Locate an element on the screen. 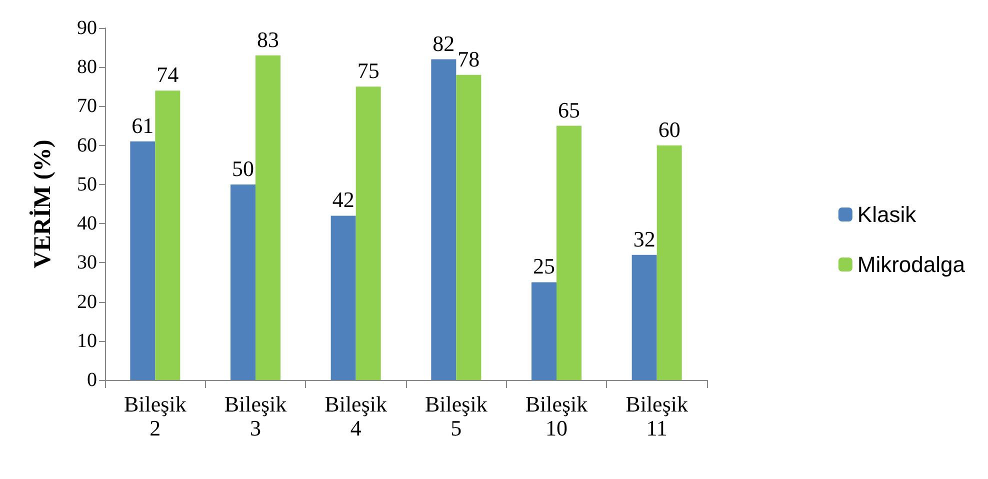  data-label: 32 is located at coordinates (644, 239).